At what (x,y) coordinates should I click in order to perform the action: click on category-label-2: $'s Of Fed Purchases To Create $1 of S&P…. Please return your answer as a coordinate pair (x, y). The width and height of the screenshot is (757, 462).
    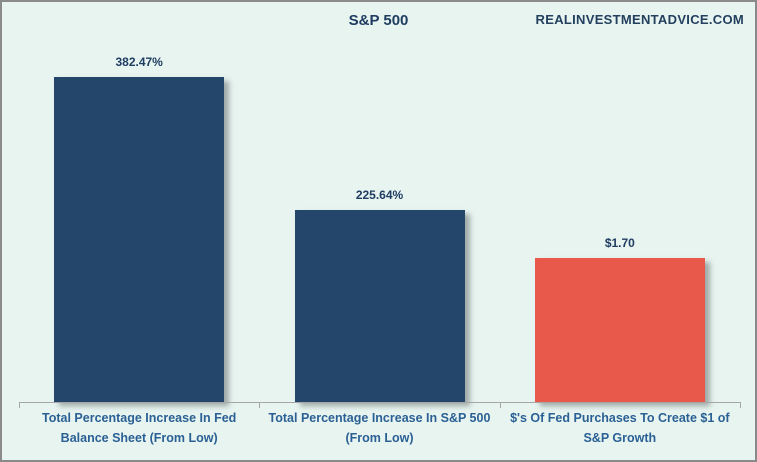
    Looking at the image, I should click on (620, 428).